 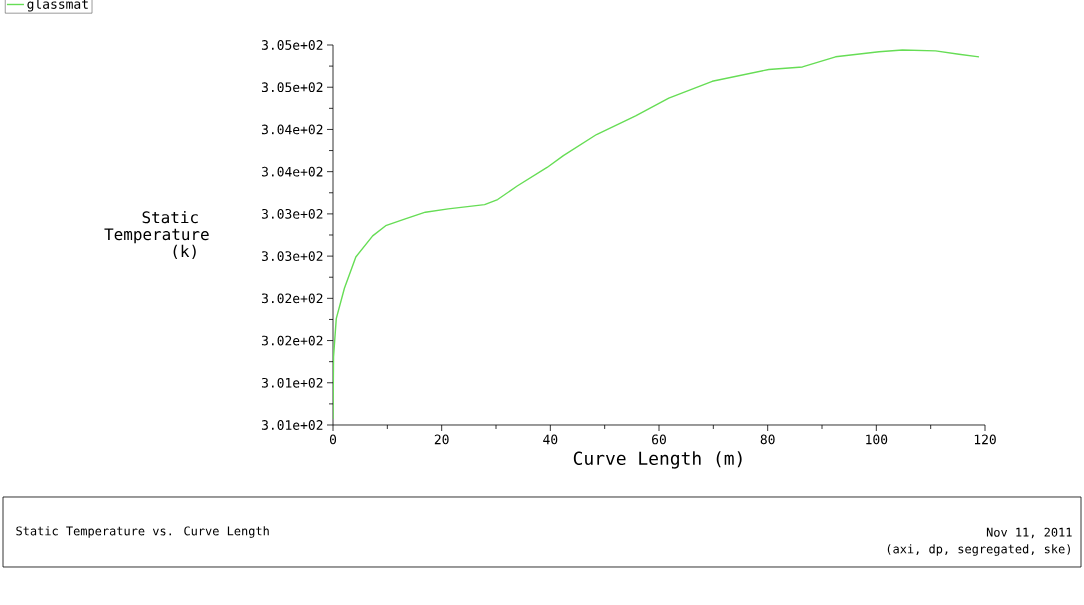 I want to click on x-tick-label: 60, so click(x=659, y=439).